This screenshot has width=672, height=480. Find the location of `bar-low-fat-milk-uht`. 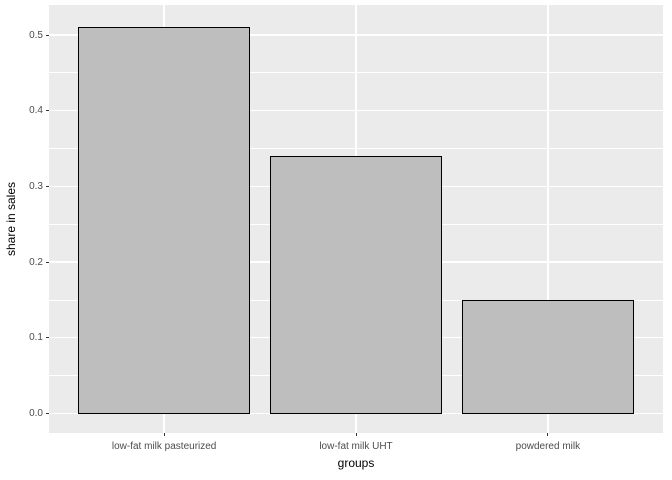

bar-low-fat-milk-uht is located at coordinates (356, 285).